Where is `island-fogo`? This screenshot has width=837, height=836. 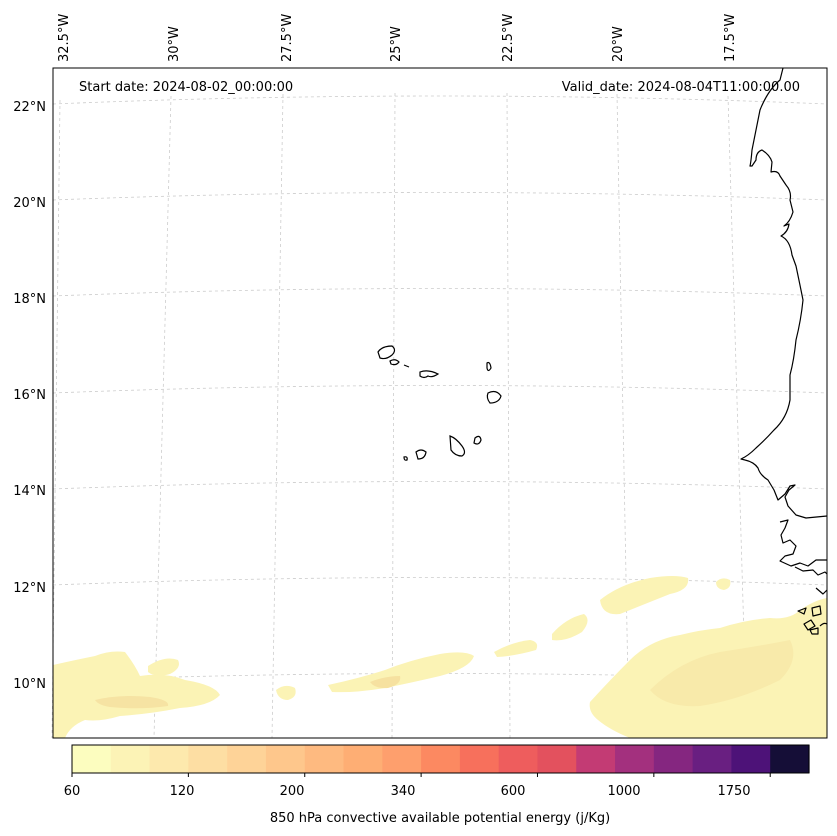
island-fogo is located at coordinates (421, 454).